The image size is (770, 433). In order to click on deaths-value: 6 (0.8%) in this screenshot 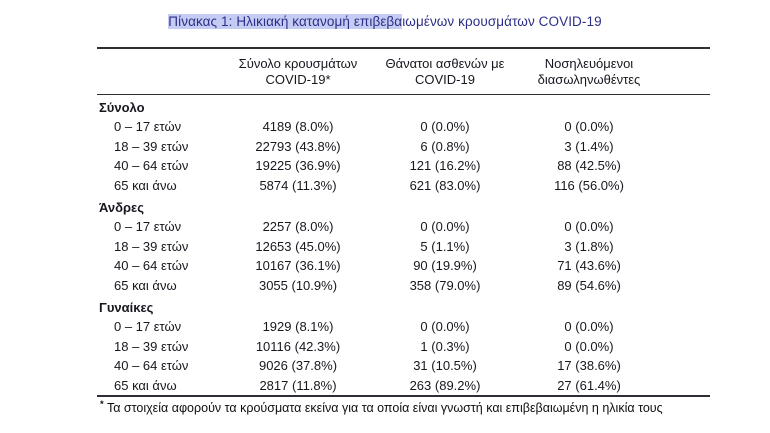, I will do `click(445, 146)`.